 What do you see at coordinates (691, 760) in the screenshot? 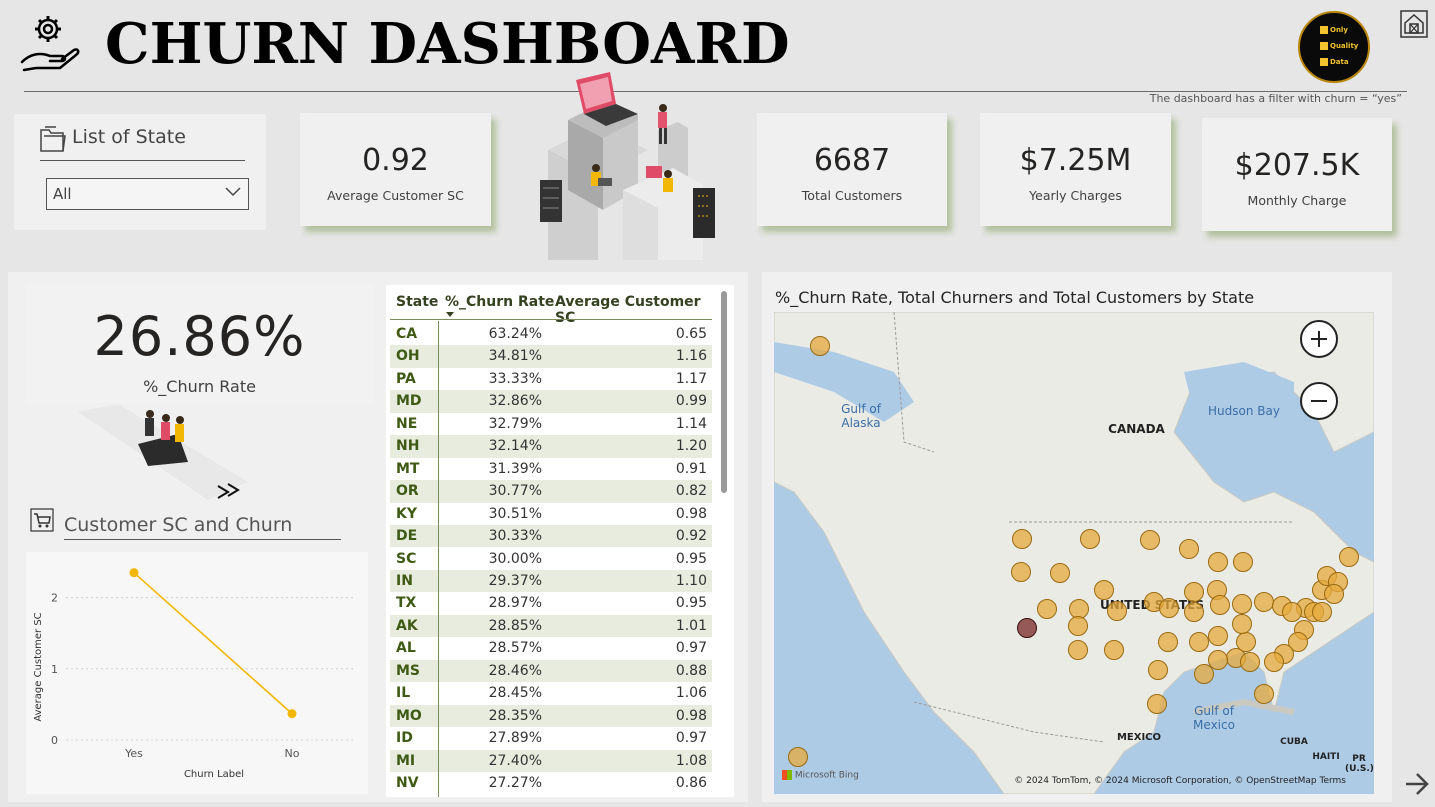
I see `cell-avg-sc: 1.08` at bounding box center [691, 760].